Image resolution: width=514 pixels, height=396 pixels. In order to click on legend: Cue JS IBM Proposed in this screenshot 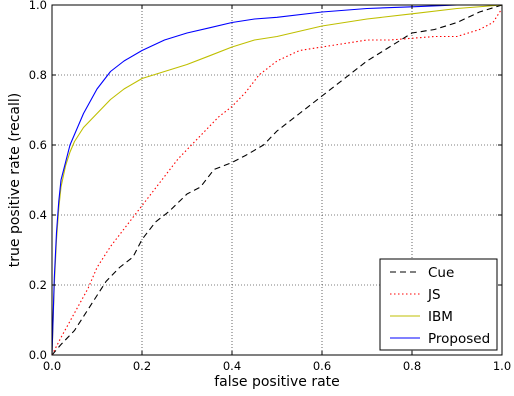, I will do `click(438, 304)`.